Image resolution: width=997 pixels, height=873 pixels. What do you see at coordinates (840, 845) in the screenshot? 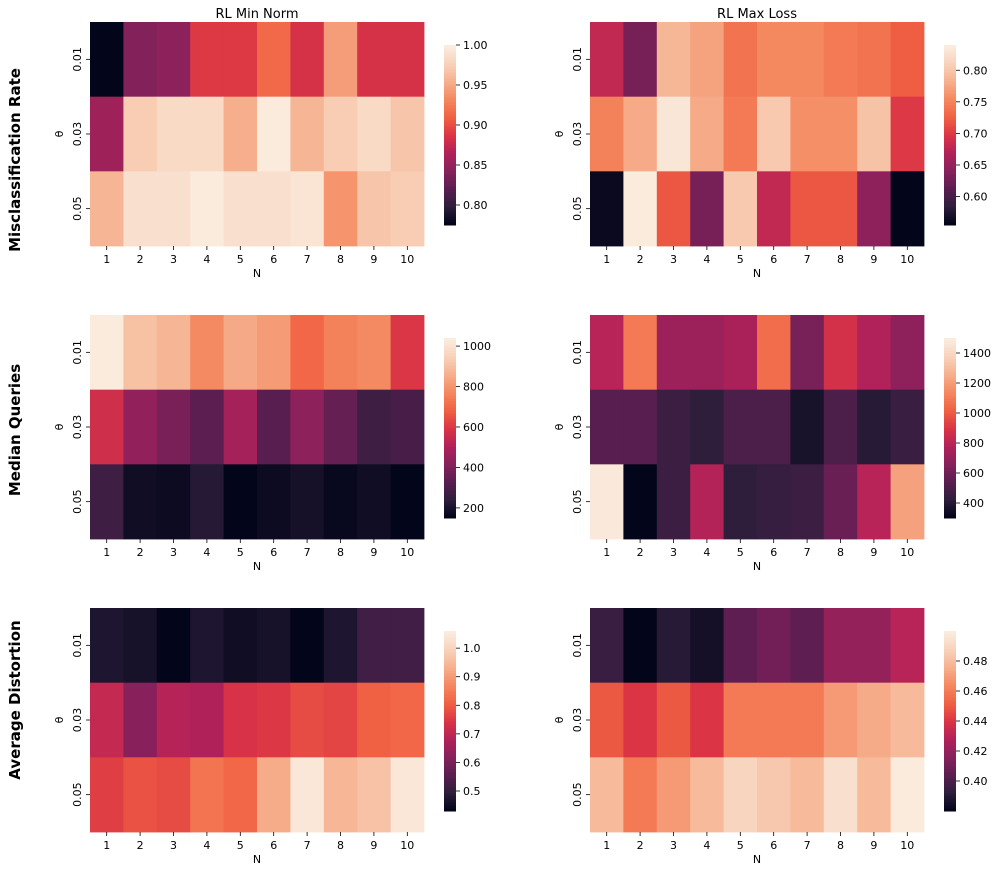
I see `x-tick-label: 8` at bounding box center [840, 845].